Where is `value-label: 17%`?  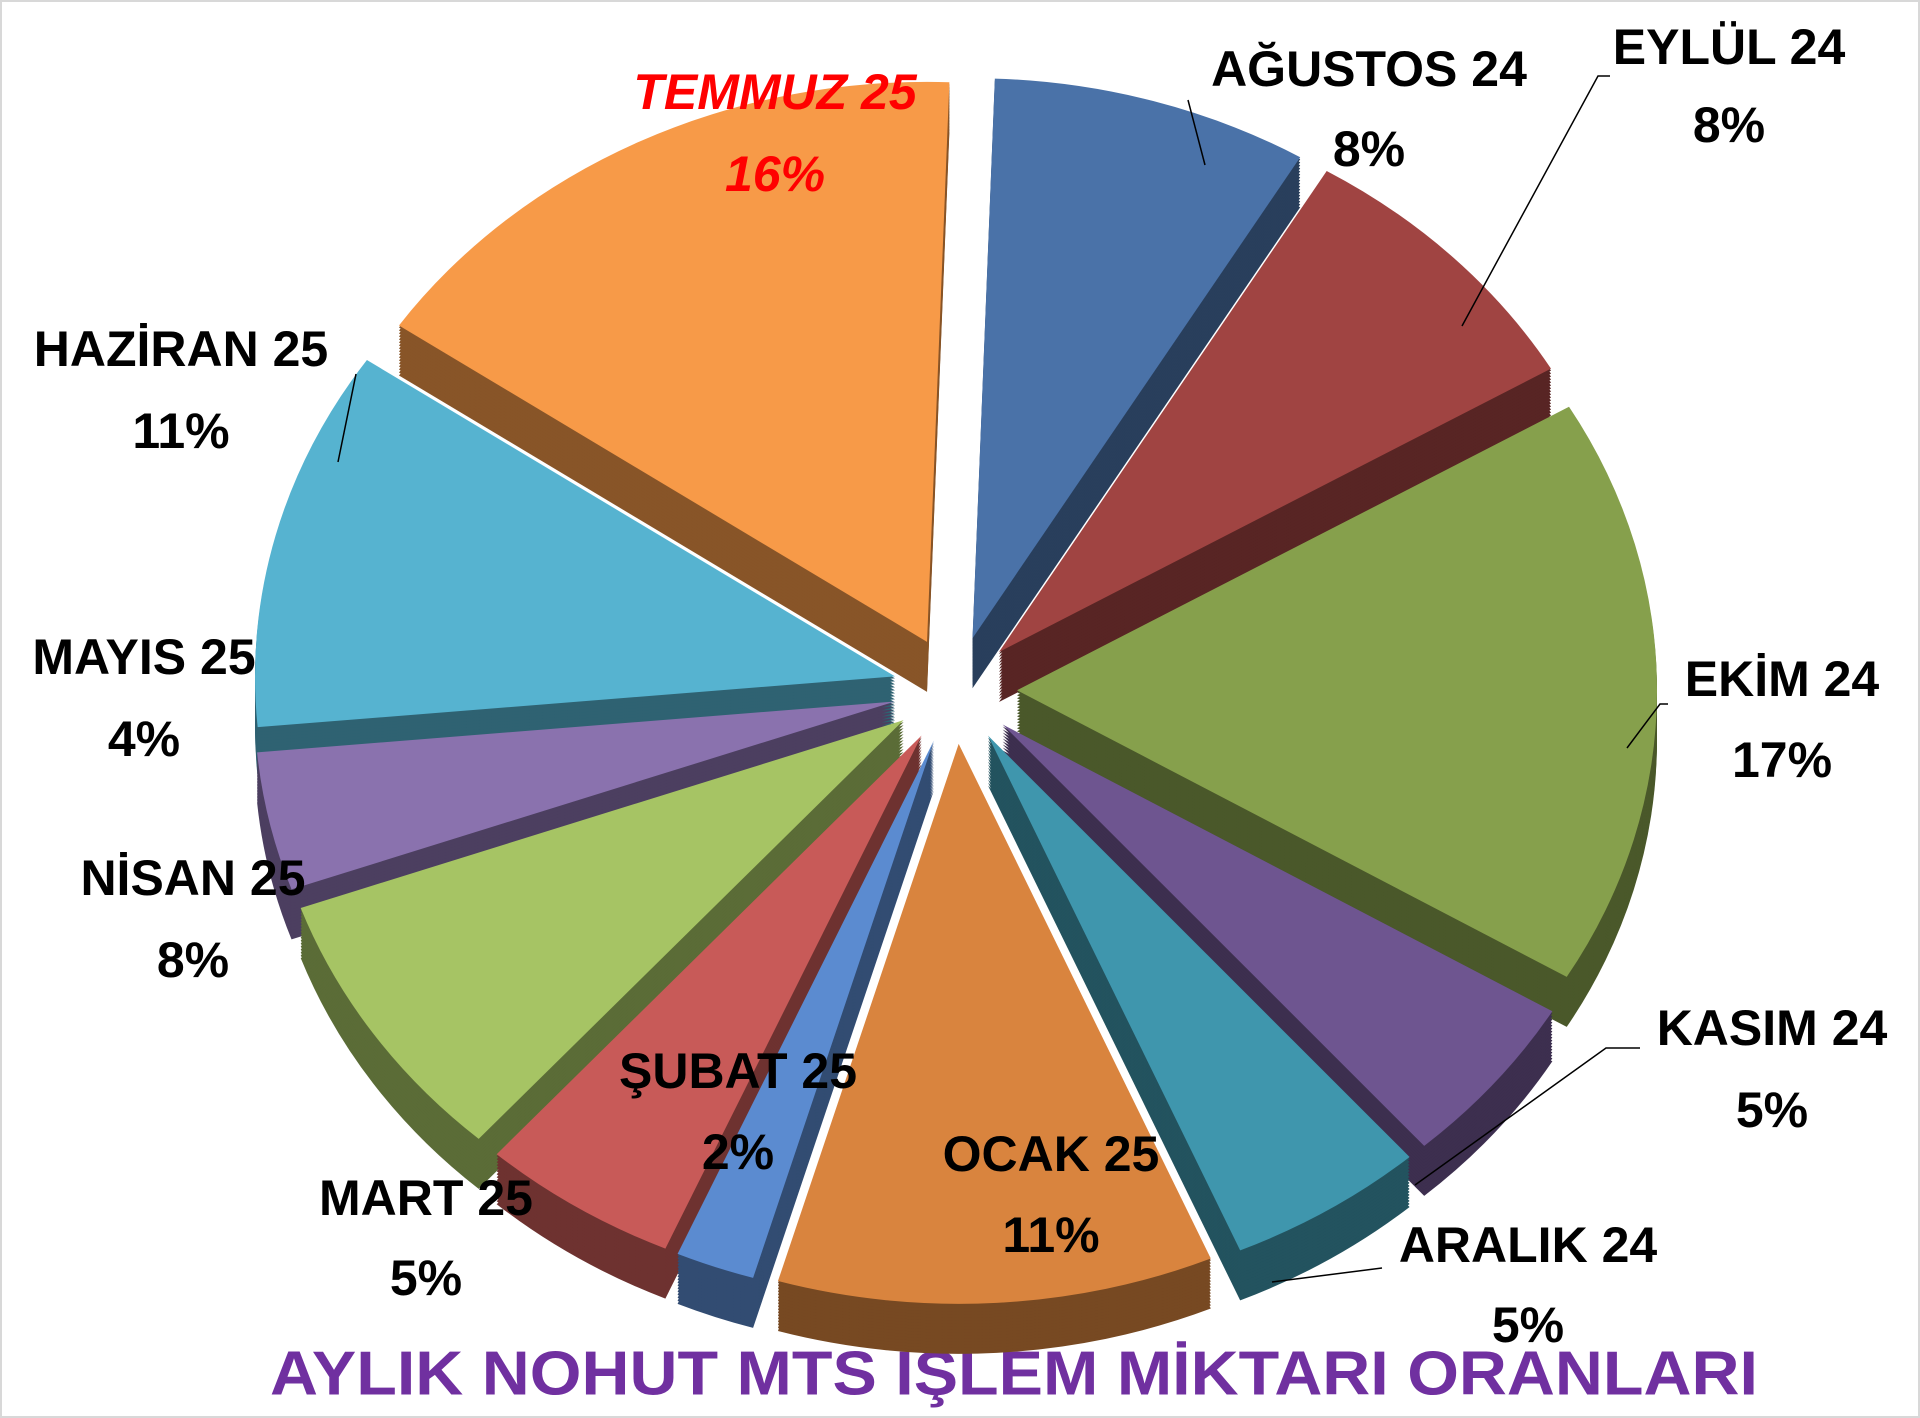
value-label: 17% is located at coordinates (1782, 760).